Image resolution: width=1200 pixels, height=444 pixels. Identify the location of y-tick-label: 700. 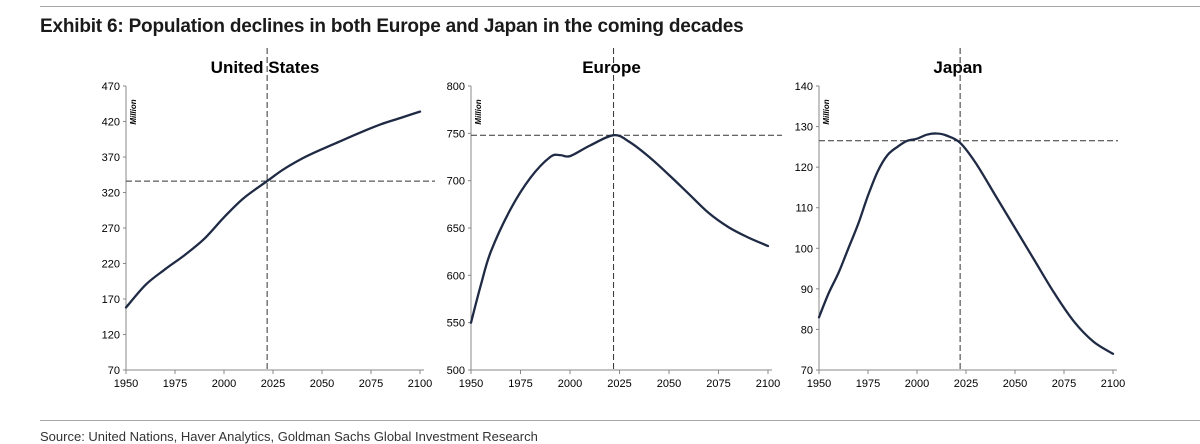
(456, 182).